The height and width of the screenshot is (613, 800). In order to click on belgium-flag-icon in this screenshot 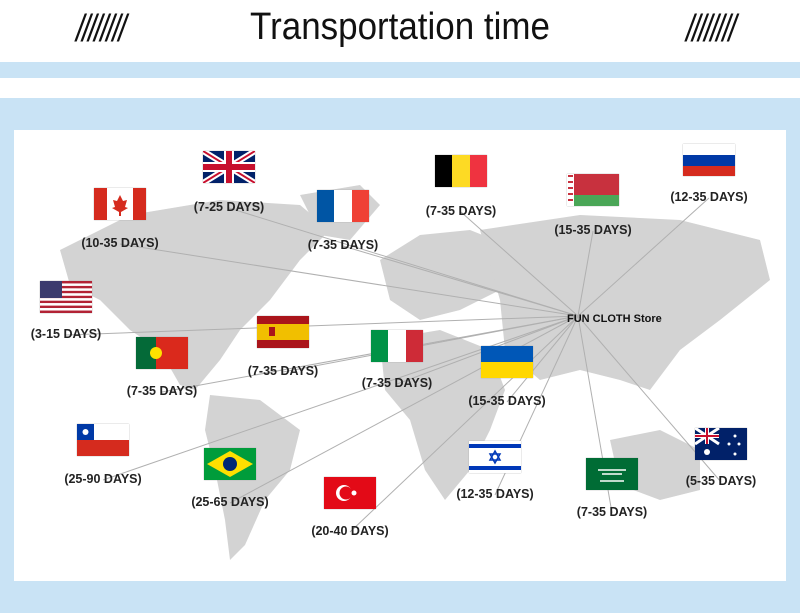, I will do `click(461, 171)`.